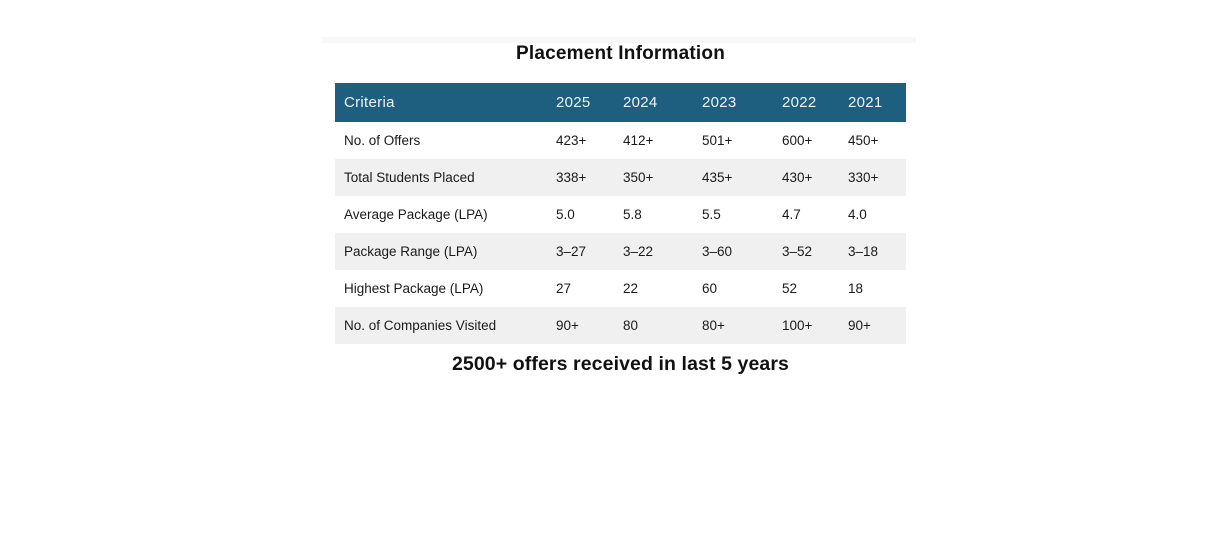 This screenshot has width=1207, height=543. Describe the element at coordinates (857, 214) in the screenshot. I see `value-cell: 4.0` at that location.